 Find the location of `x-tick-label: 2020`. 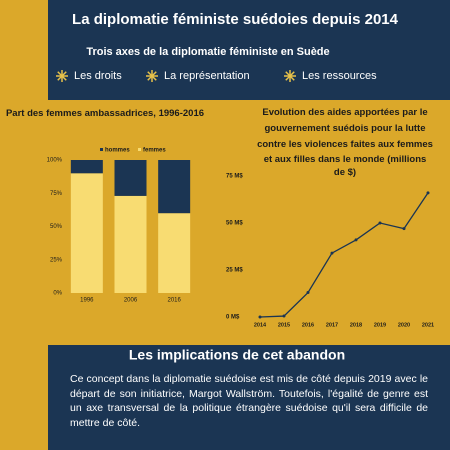

x-tick-label: 2020 is located at coordinates (404, 325).